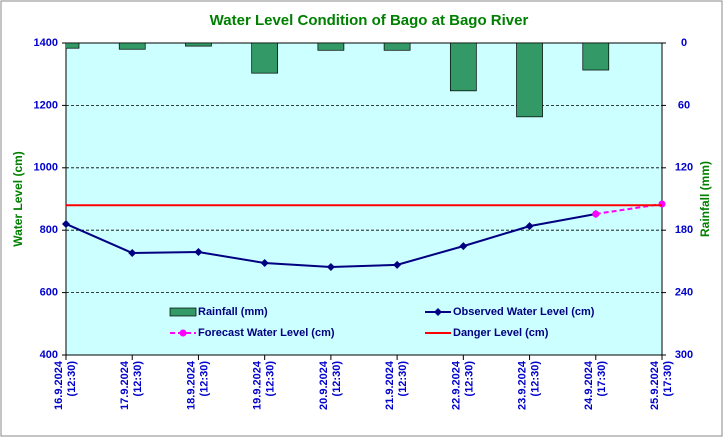 Image resolution: width=724 pixels, height=443 pixels. I want to click on legend-swatch, so click(183, 312).